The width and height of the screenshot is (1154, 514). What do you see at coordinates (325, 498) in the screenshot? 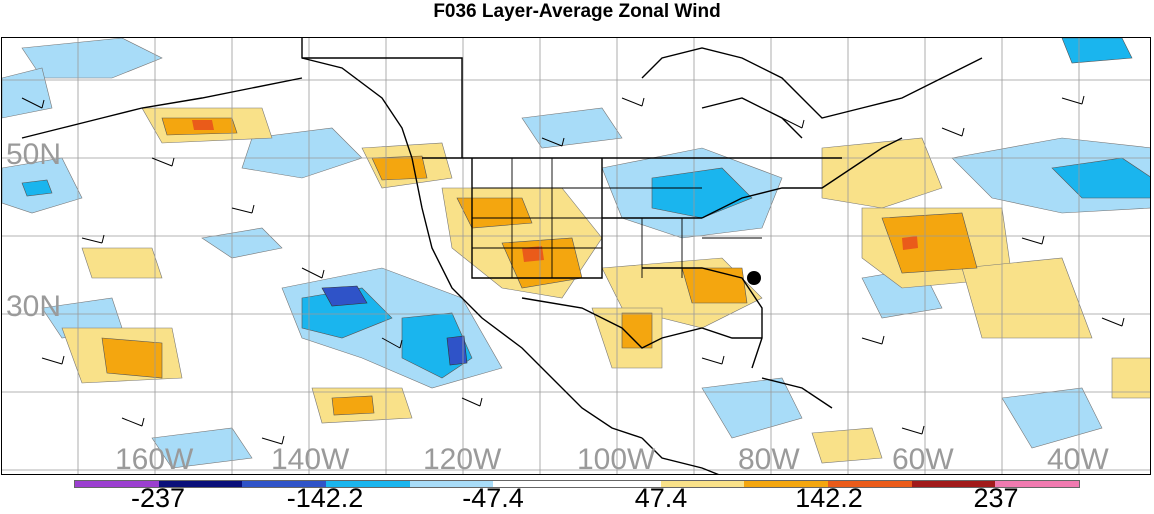
I see `legend-tick: -142.2` at bounding box center [325, 498].